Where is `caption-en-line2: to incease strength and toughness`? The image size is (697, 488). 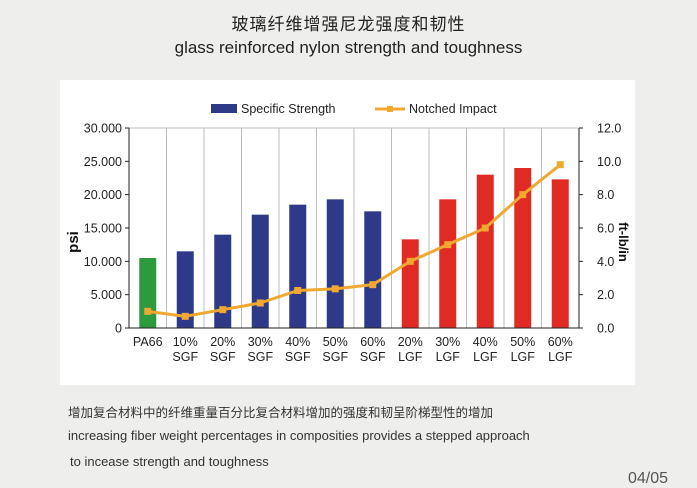
caption-en-line2: to incease strength and toughness is located at coordinates (169, 461).